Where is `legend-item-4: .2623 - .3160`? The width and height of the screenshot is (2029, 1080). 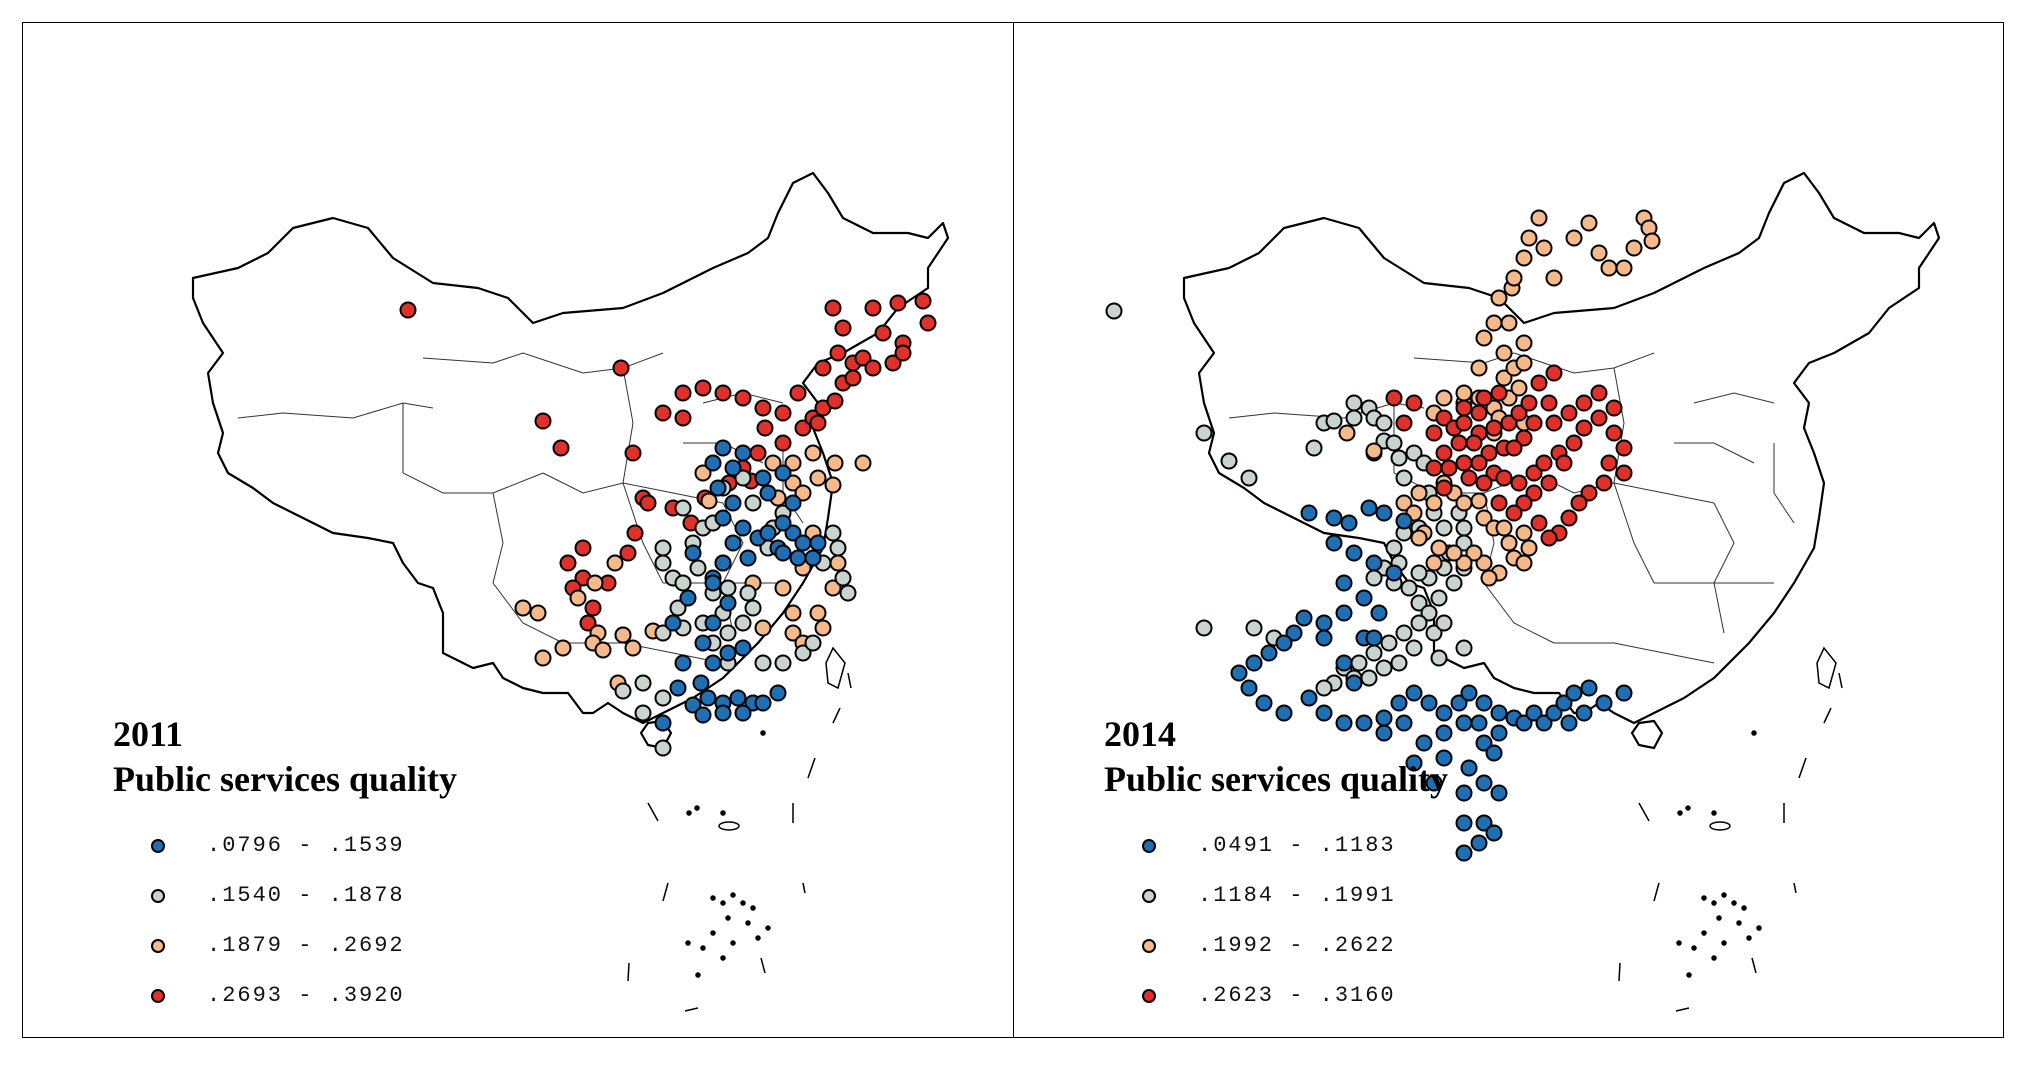
legend-item-4: .2623 - .3160 is located at coordinates (1268, 996).